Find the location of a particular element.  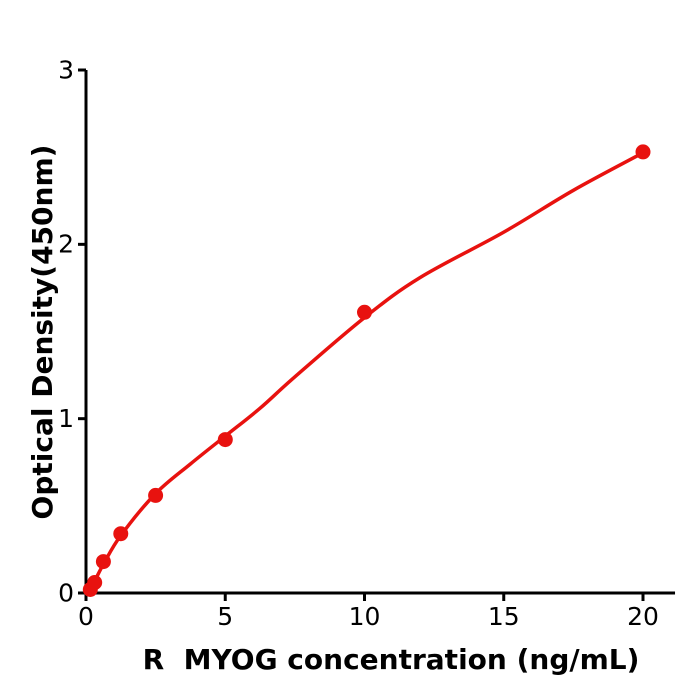

x-tick-label-0: 0 is located at coordinates (86, 616).